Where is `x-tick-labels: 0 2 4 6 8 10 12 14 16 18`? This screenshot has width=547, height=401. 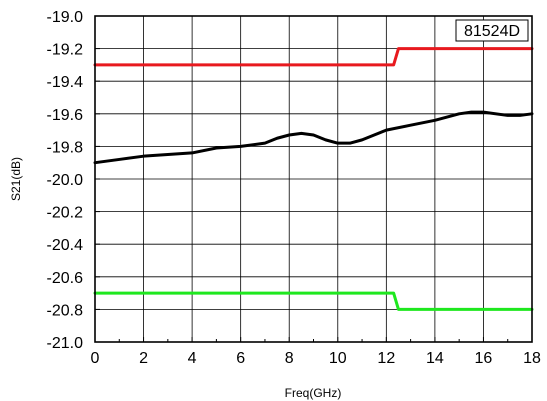 x-tick-labels: 0 2 4 6 8 10 12 14 16 18 is located at coordinates (316, 358).